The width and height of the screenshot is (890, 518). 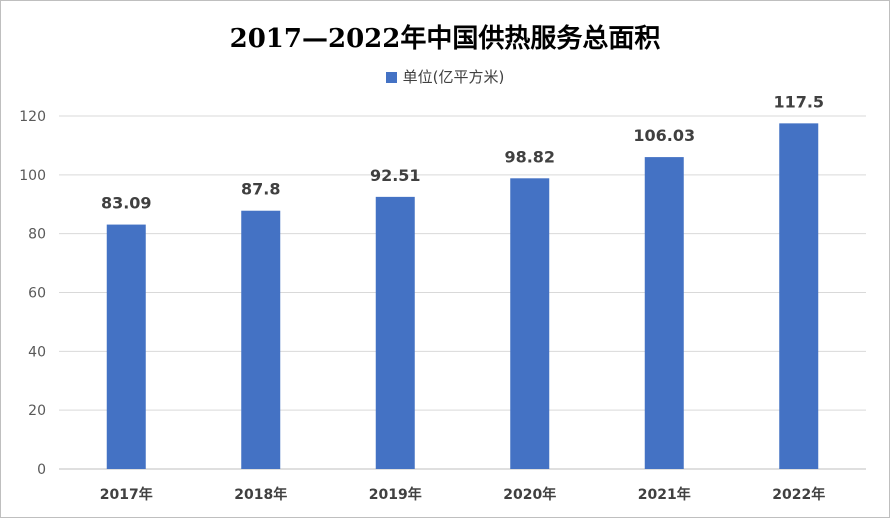 What do you see at coordinates (664, 494) in the screenshot?
I see `x-tick-label: 2021年` at bounding box center [664, 494].